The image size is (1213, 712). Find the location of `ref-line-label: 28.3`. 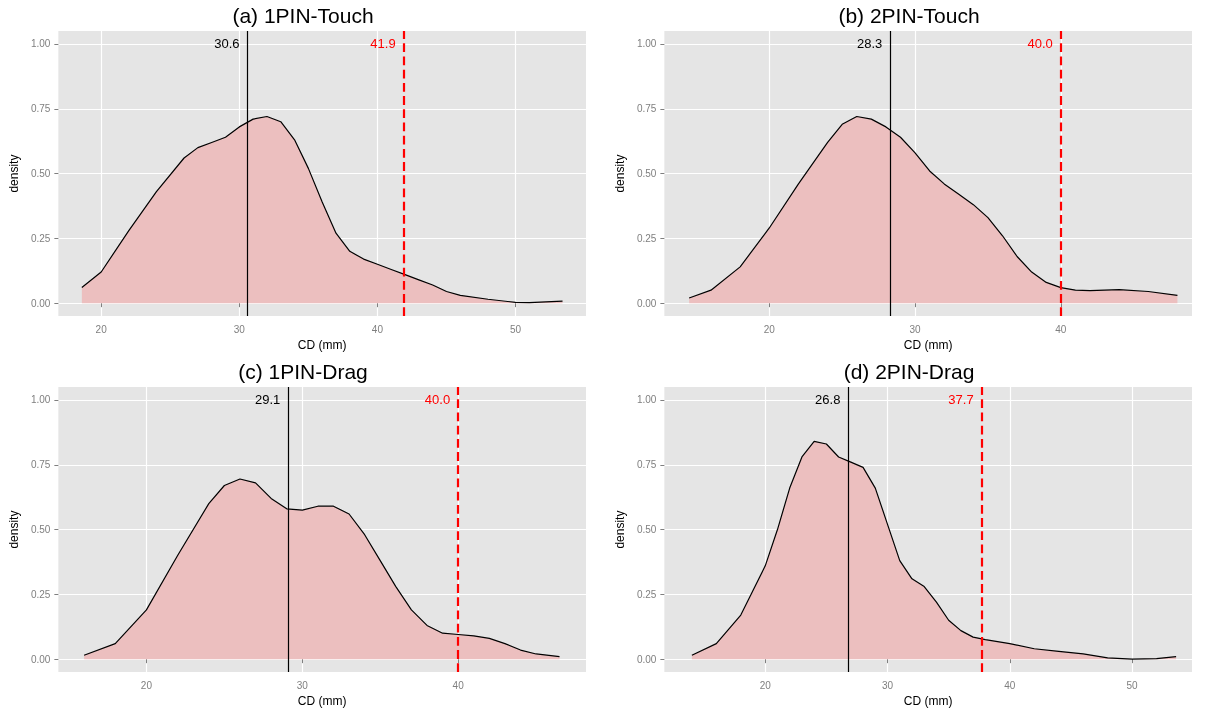

ref-line-label: 28.3 is located at coordinates (869, 44).